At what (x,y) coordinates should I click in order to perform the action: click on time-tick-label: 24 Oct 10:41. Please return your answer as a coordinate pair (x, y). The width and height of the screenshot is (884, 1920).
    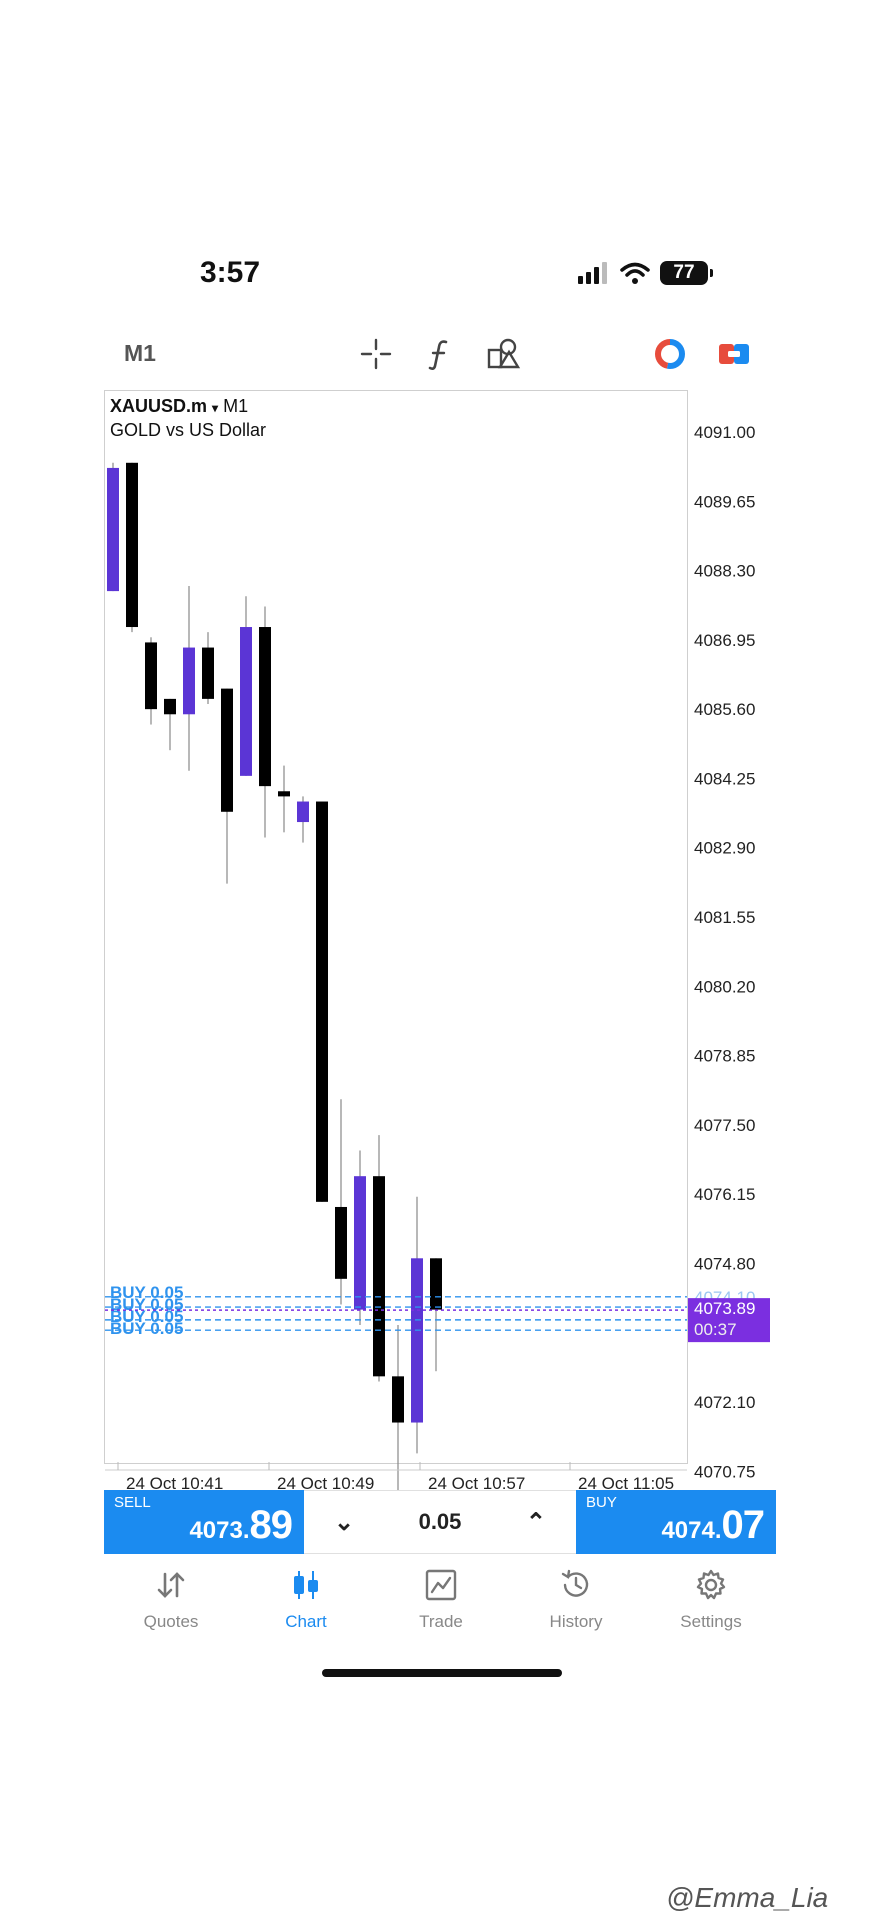
    Looking at the image, I should click on (174, 1483).